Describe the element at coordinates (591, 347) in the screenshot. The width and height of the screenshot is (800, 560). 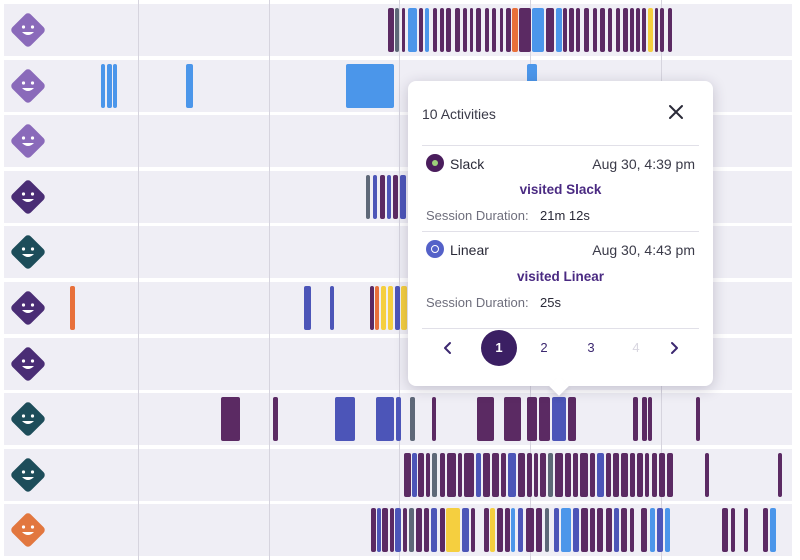
I see `page-3-button: 3` at that location.